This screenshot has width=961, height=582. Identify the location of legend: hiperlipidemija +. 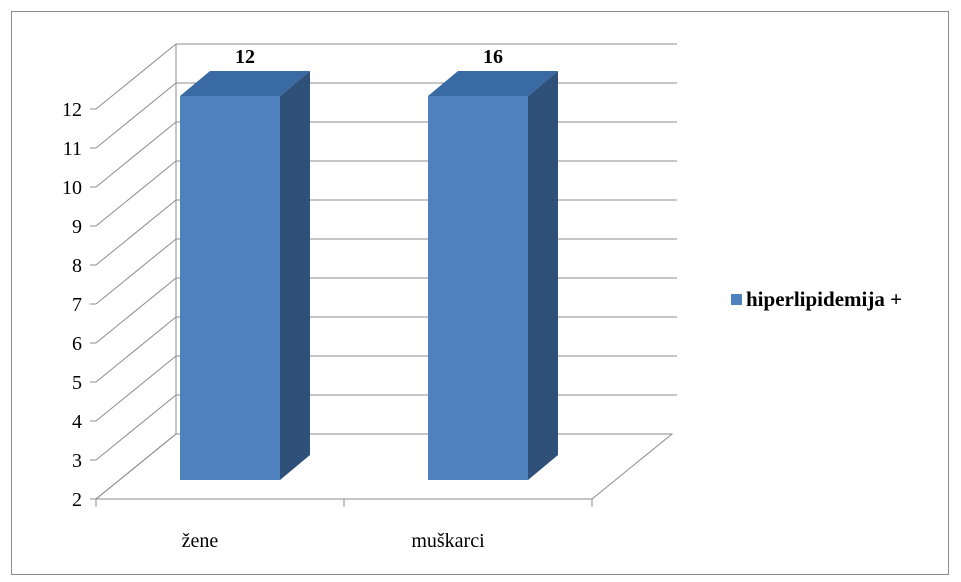
(816, 299).